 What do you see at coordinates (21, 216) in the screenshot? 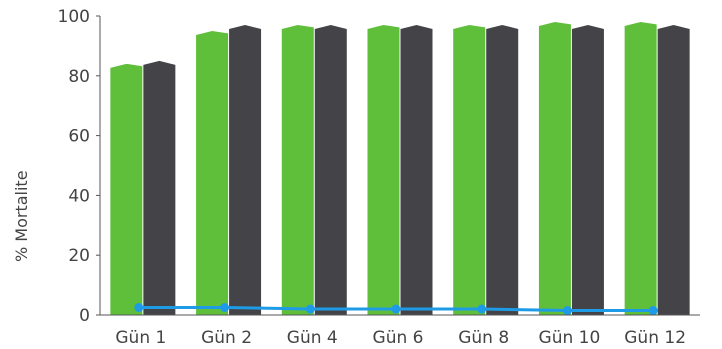
I see `y-axis-label: % Mortalite` at bounding box center [21, 216].